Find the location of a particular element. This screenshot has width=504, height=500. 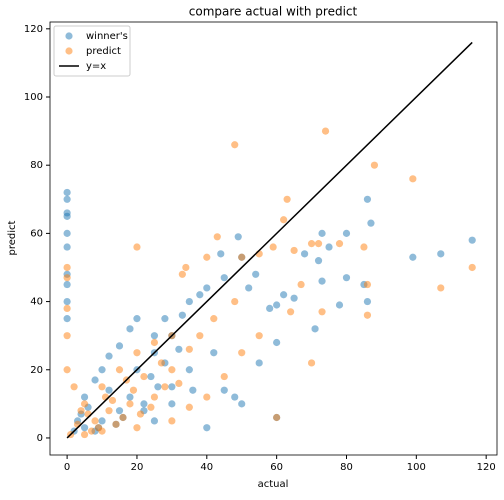

y-tick-label: 20 is located at coordinates (36, 370).